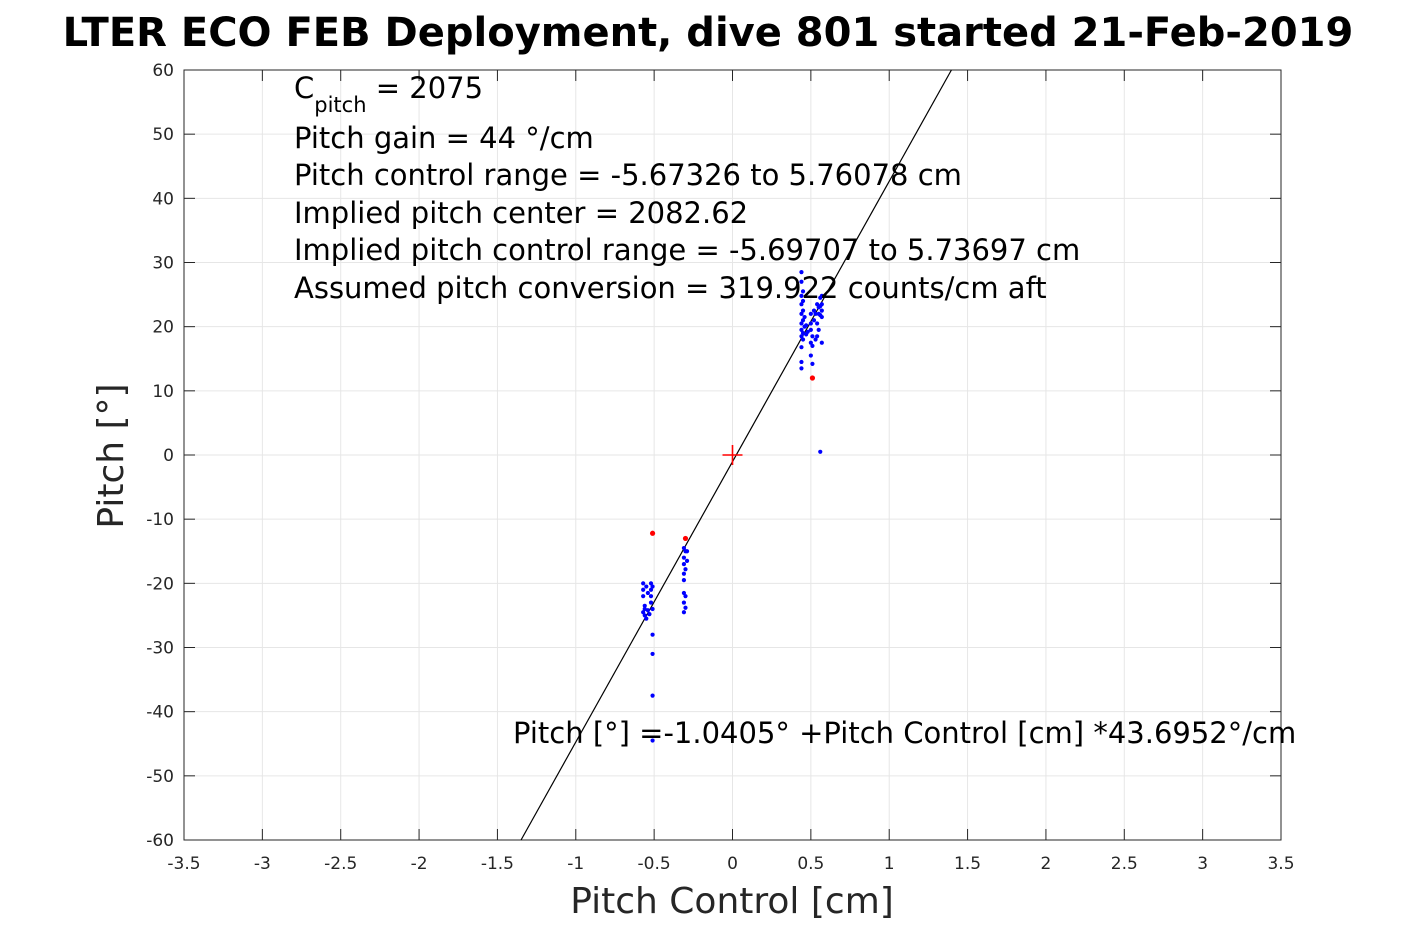  What do you see at coordinates (425, 88) in the screenshot?
I see `c-pitch-value: = 2075` at bounding box center [425, 88].